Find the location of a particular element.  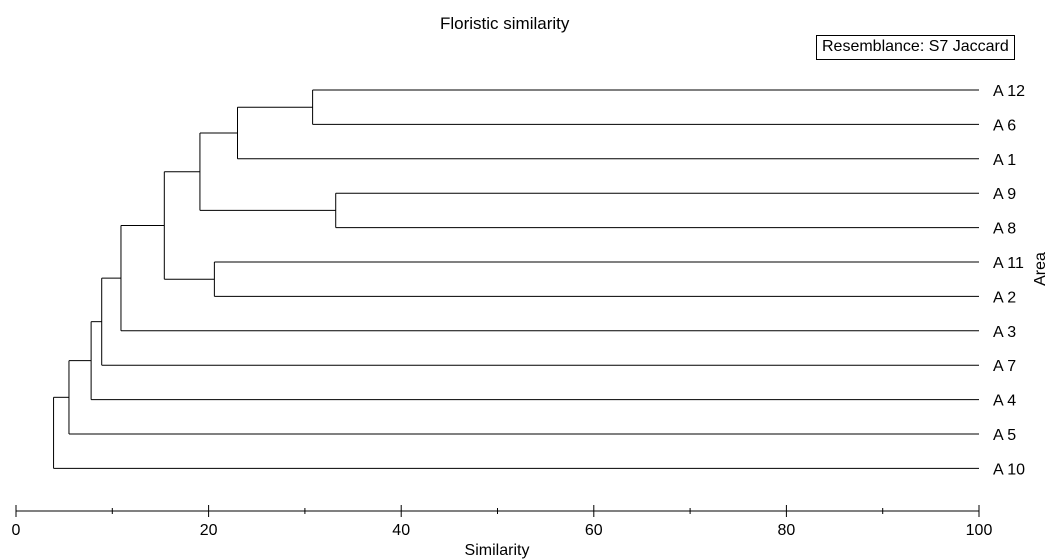

leaf-label: A 7 is located at coordinates (1004, 366).